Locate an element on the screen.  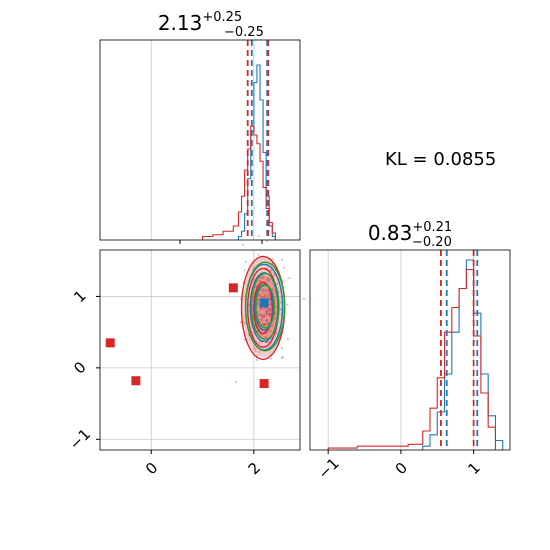
kl-annotation: KL = 0.0855 is located at coordinates (440, 159).